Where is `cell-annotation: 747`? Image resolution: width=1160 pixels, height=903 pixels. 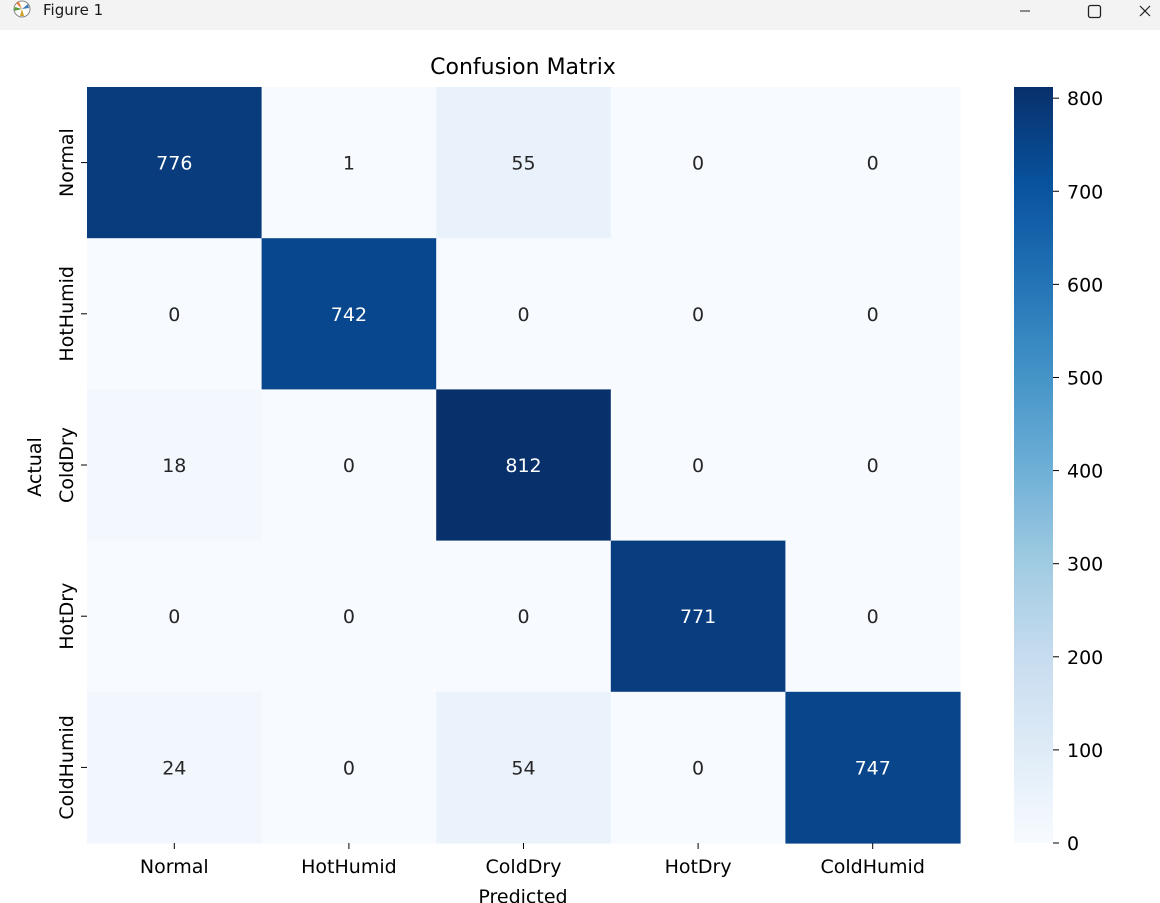
cell-annotation: 747 is located at coordinates (873, 768).